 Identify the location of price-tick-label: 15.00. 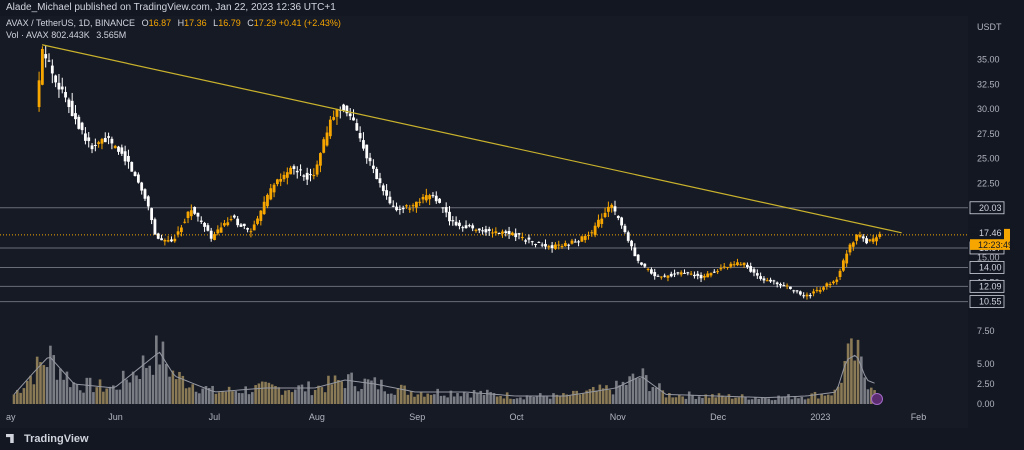
(988, 258).